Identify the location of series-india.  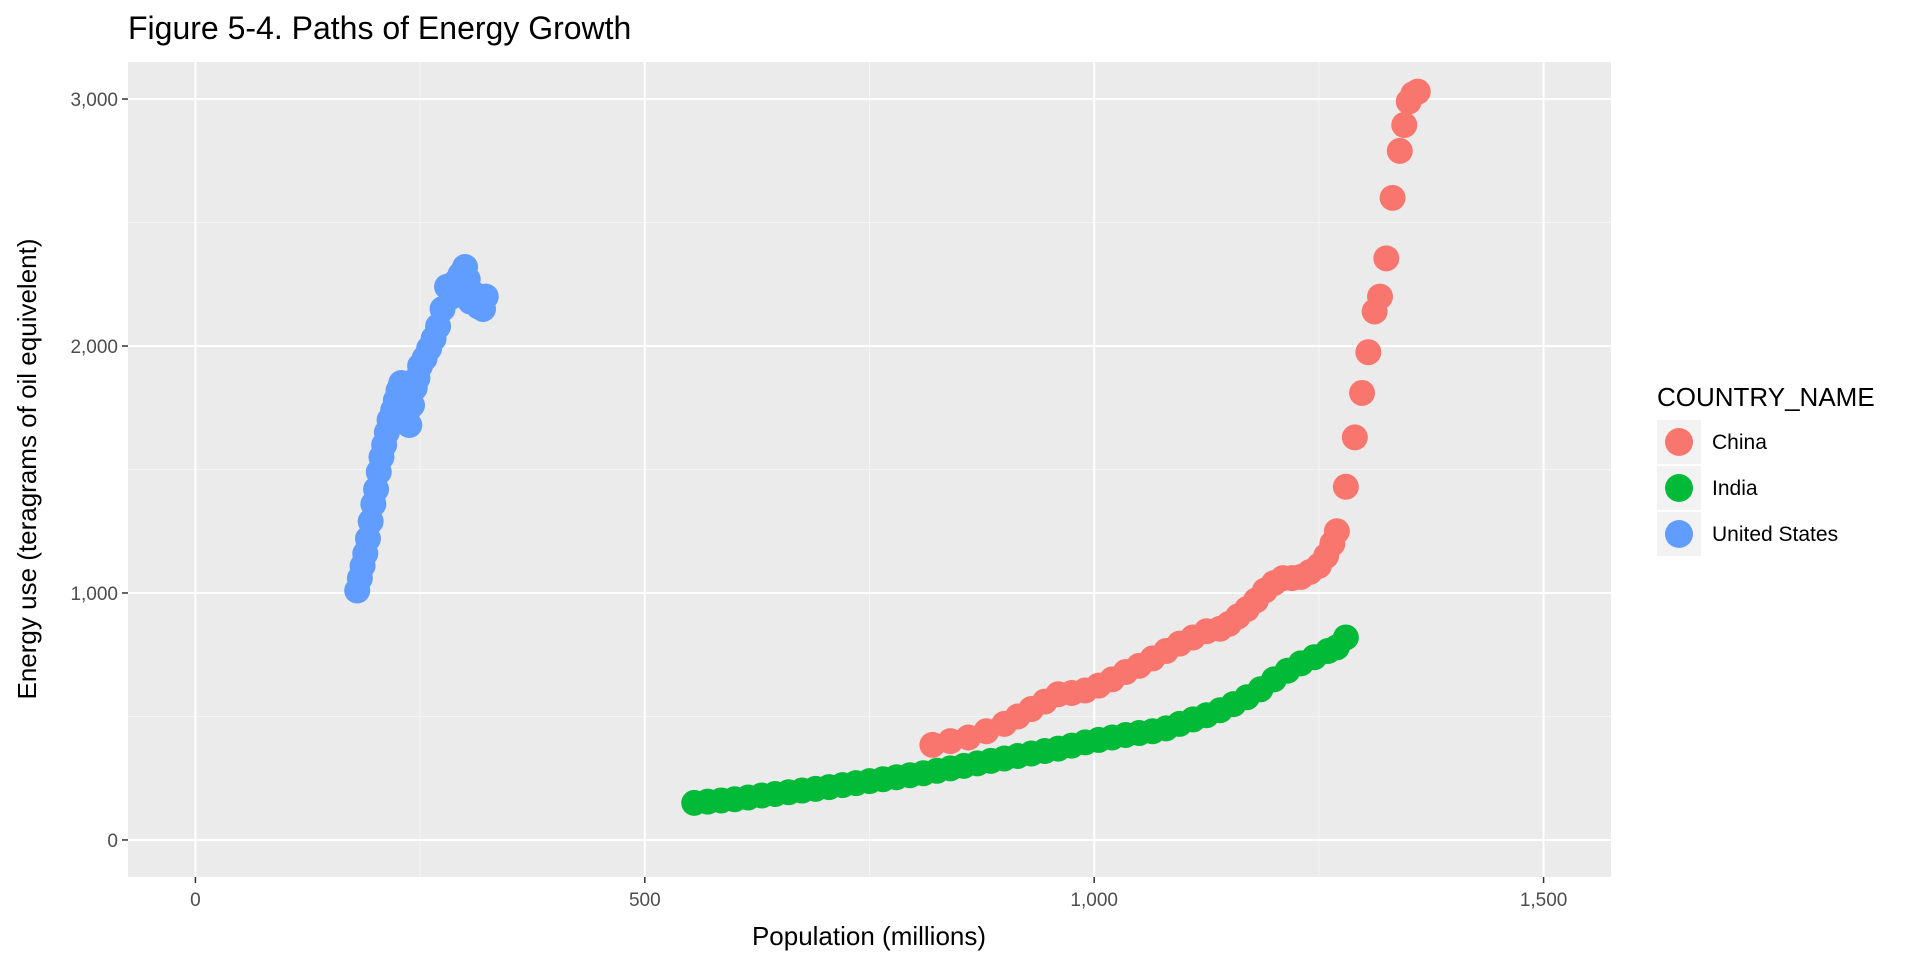
(1020, 720).